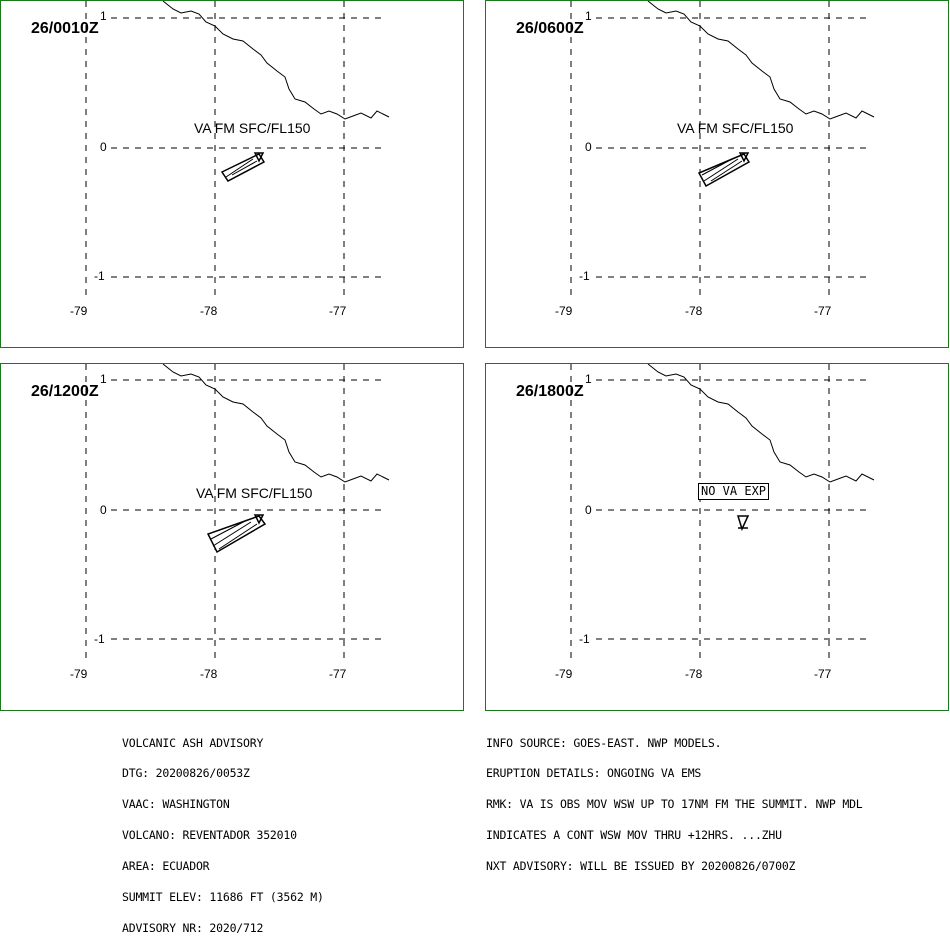 This screenshot has height=944, width=950. I want to click on forecast-time: 26/0600Z, so click(550, 28).